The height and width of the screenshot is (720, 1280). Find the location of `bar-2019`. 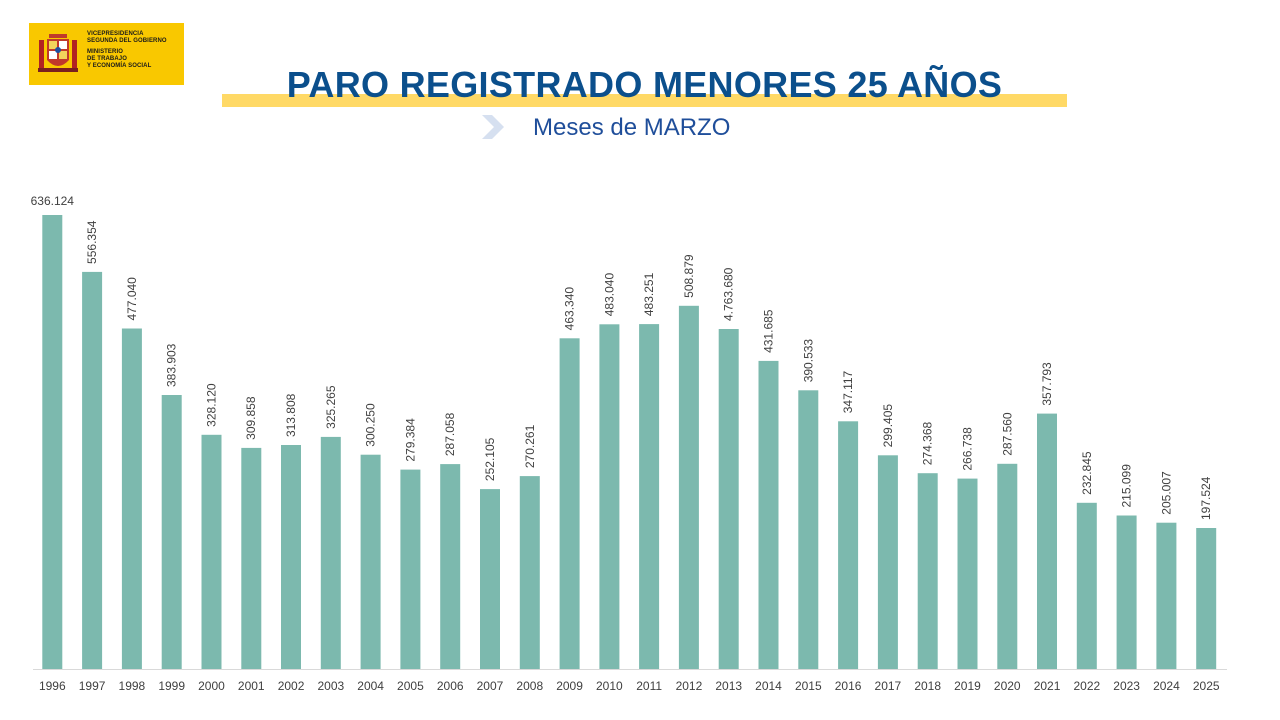

bar-2019 is located at coordinates (967, 573).